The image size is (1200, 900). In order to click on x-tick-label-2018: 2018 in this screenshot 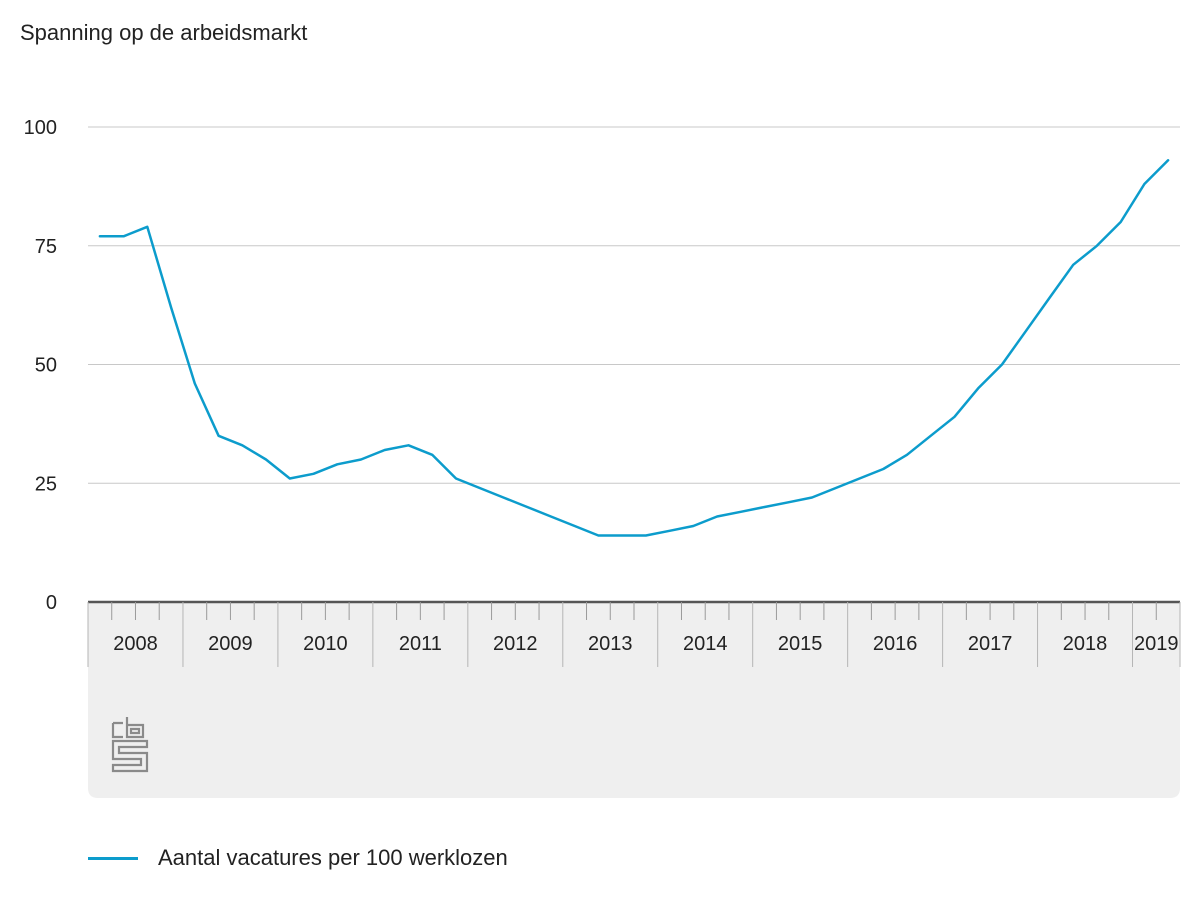, I will do `click(1085, 644)`.